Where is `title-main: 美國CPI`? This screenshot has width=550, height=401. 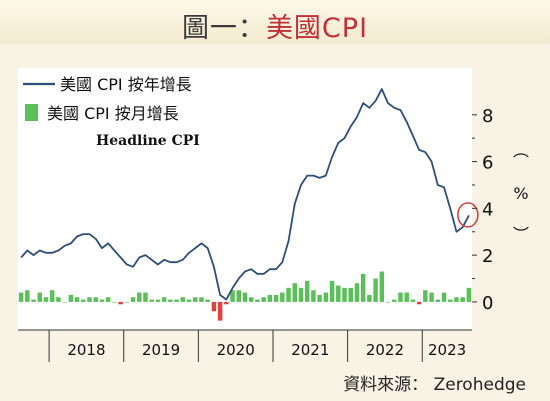
title-main: 美國CPI is located at coordinates (317, 28).